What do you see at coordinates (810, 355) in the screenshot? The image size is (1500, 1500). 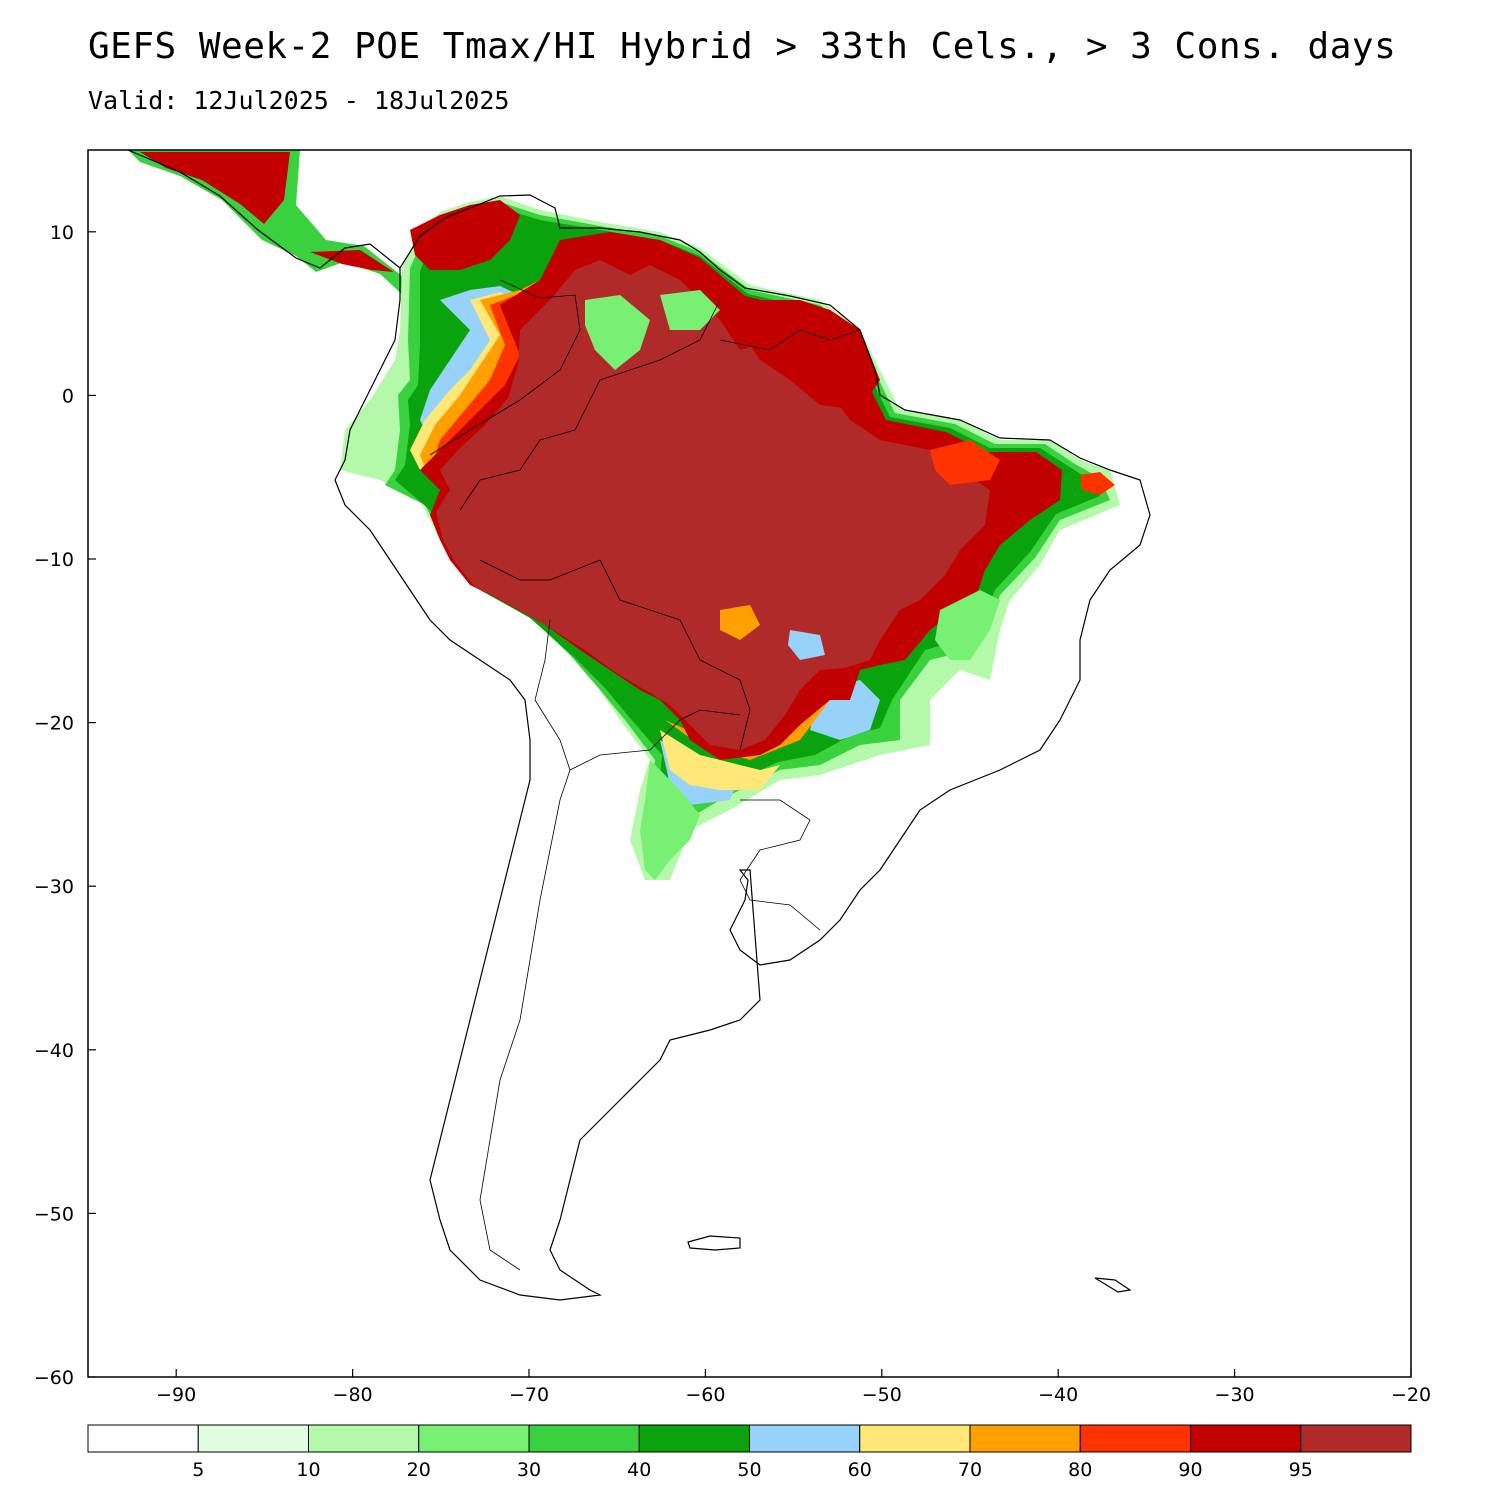 I see `shade-guiana-red` at bounding box center [810, 355].